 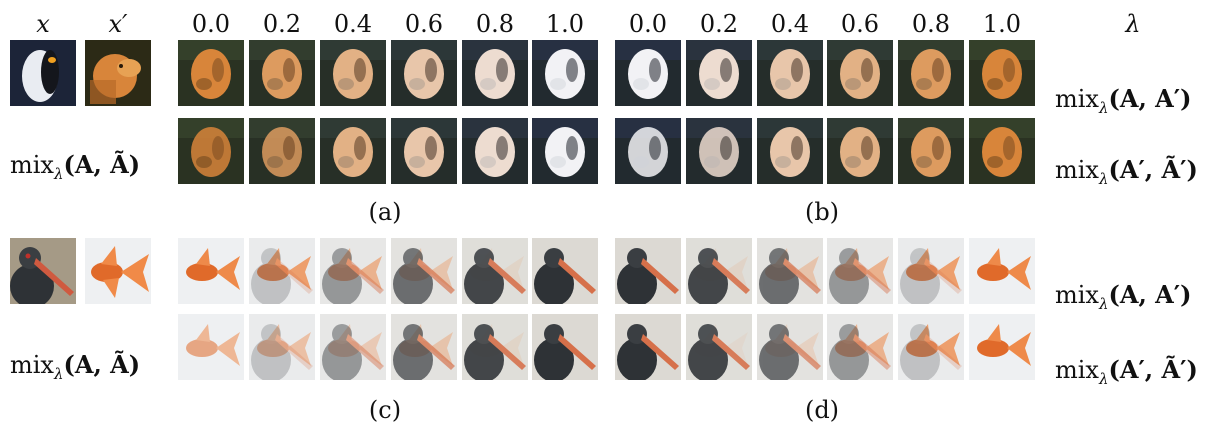 What do you see at coordinates (118, 24) in the screenshot?
I see `header-x-prime: x′` at bounding box center [118, 24].